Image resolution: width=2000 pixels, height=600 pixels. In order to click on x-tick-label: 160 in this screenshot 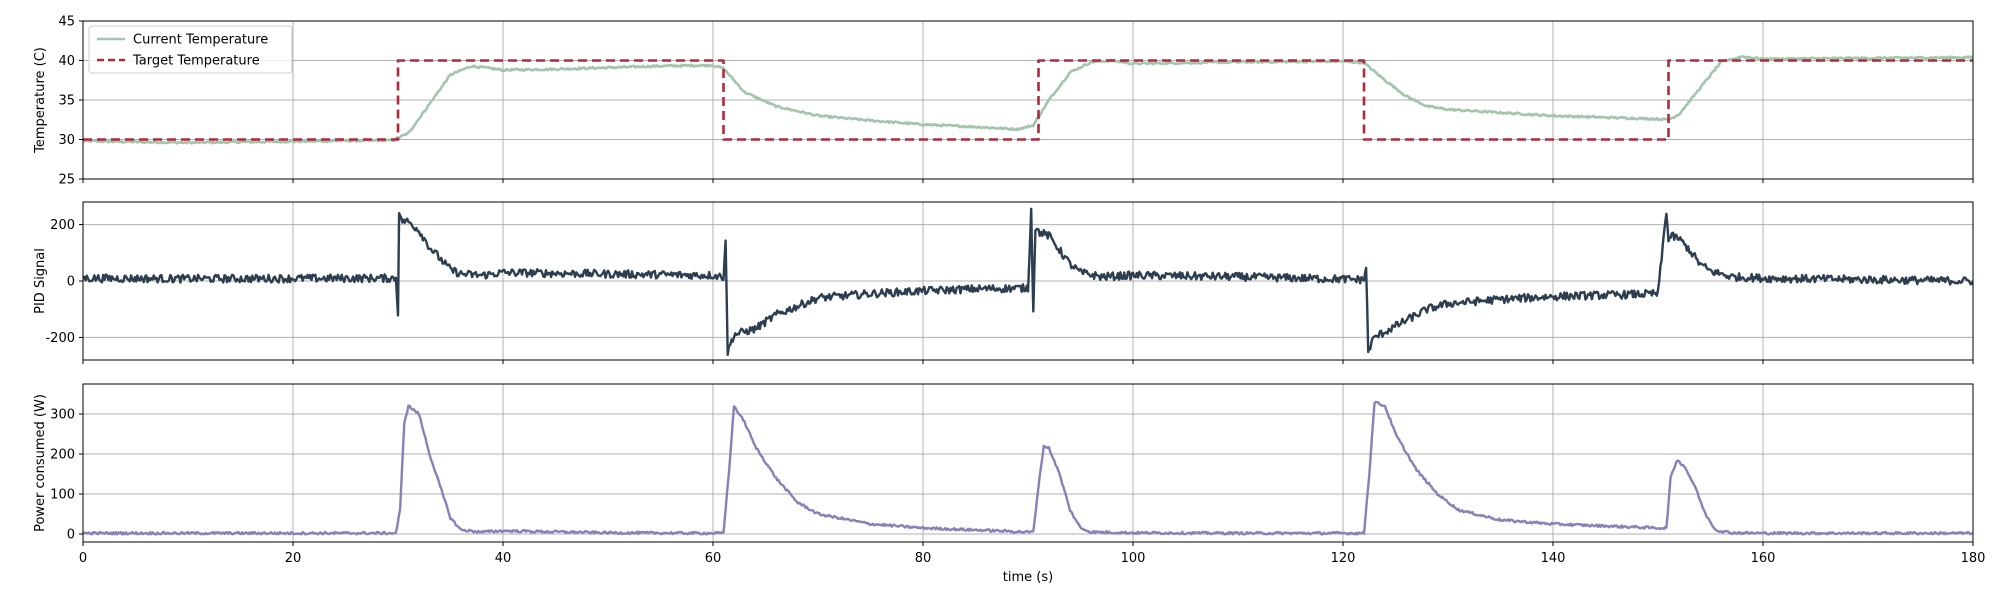, I will do `click(1763, 558)`.